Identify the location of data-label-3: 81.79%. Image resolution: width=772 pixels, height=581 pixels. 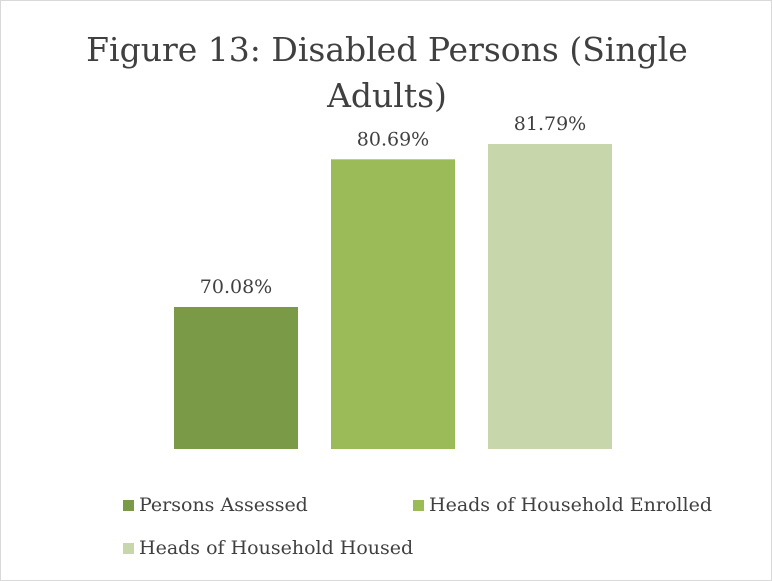
(550, 124).